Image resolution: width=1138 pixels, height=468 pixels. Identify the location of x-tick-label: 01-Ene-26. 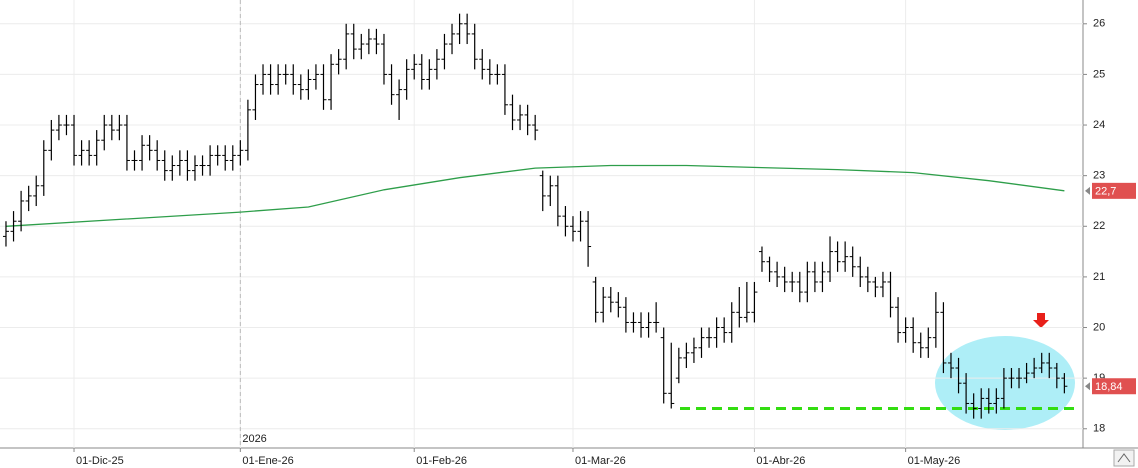
(267, 461).